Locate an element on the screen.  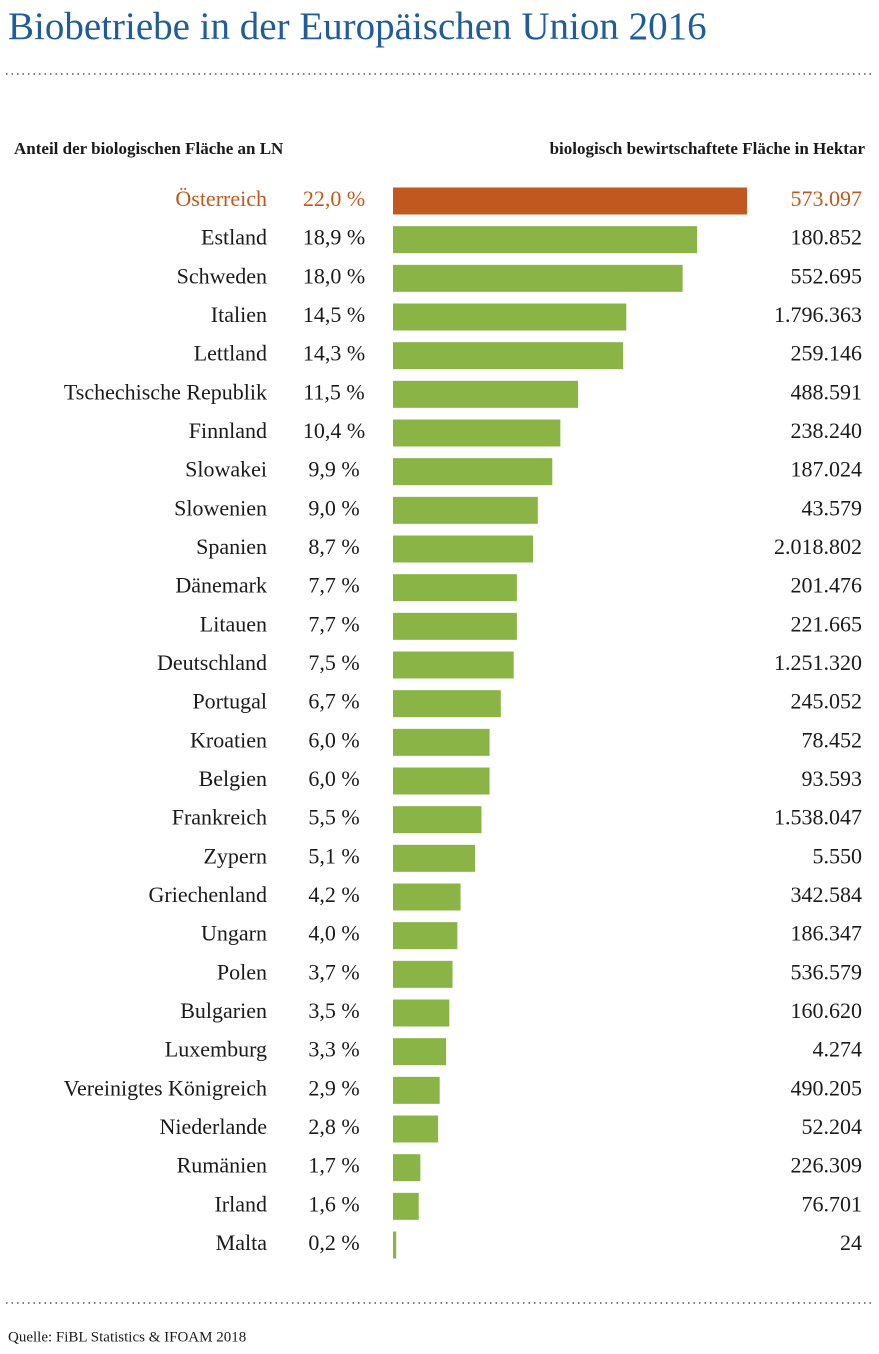
value-label: 6,7 % is located at coordinates (333, 701).